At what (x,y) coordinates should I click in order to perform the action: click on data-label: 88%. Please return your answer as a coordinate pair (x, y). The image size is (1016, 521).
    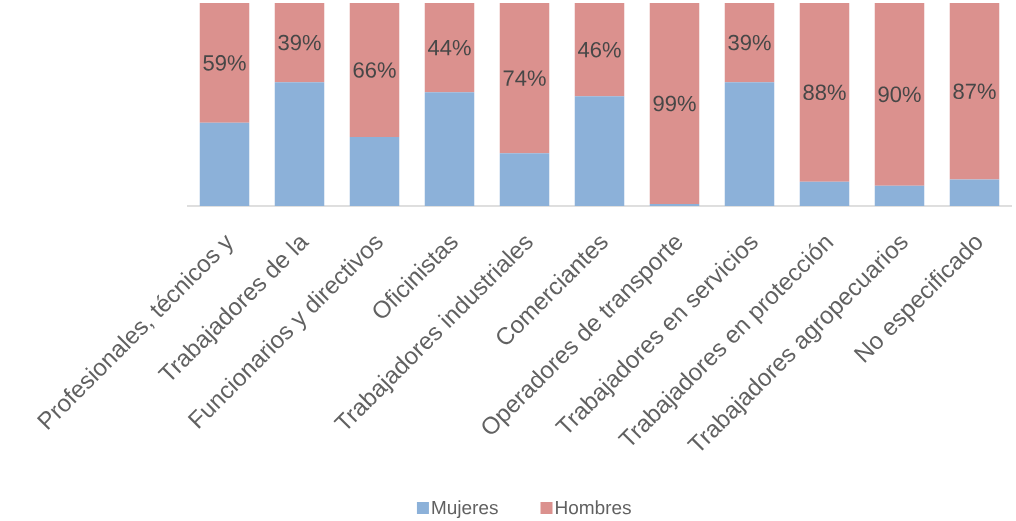
    Looking at the image, I should click on (824, 92).